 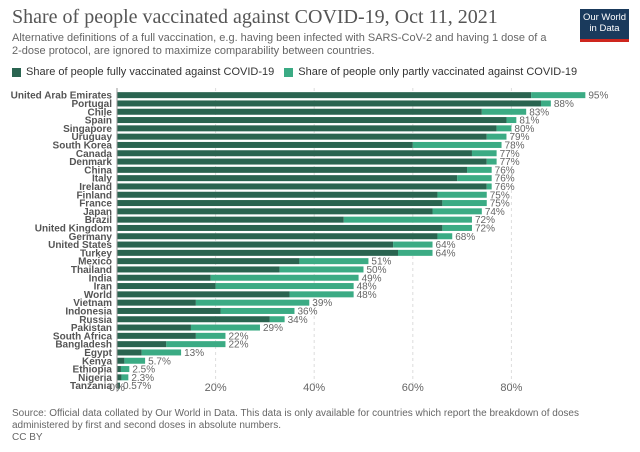 I want to click on value-label: 77%, so click(x=510, y=162).